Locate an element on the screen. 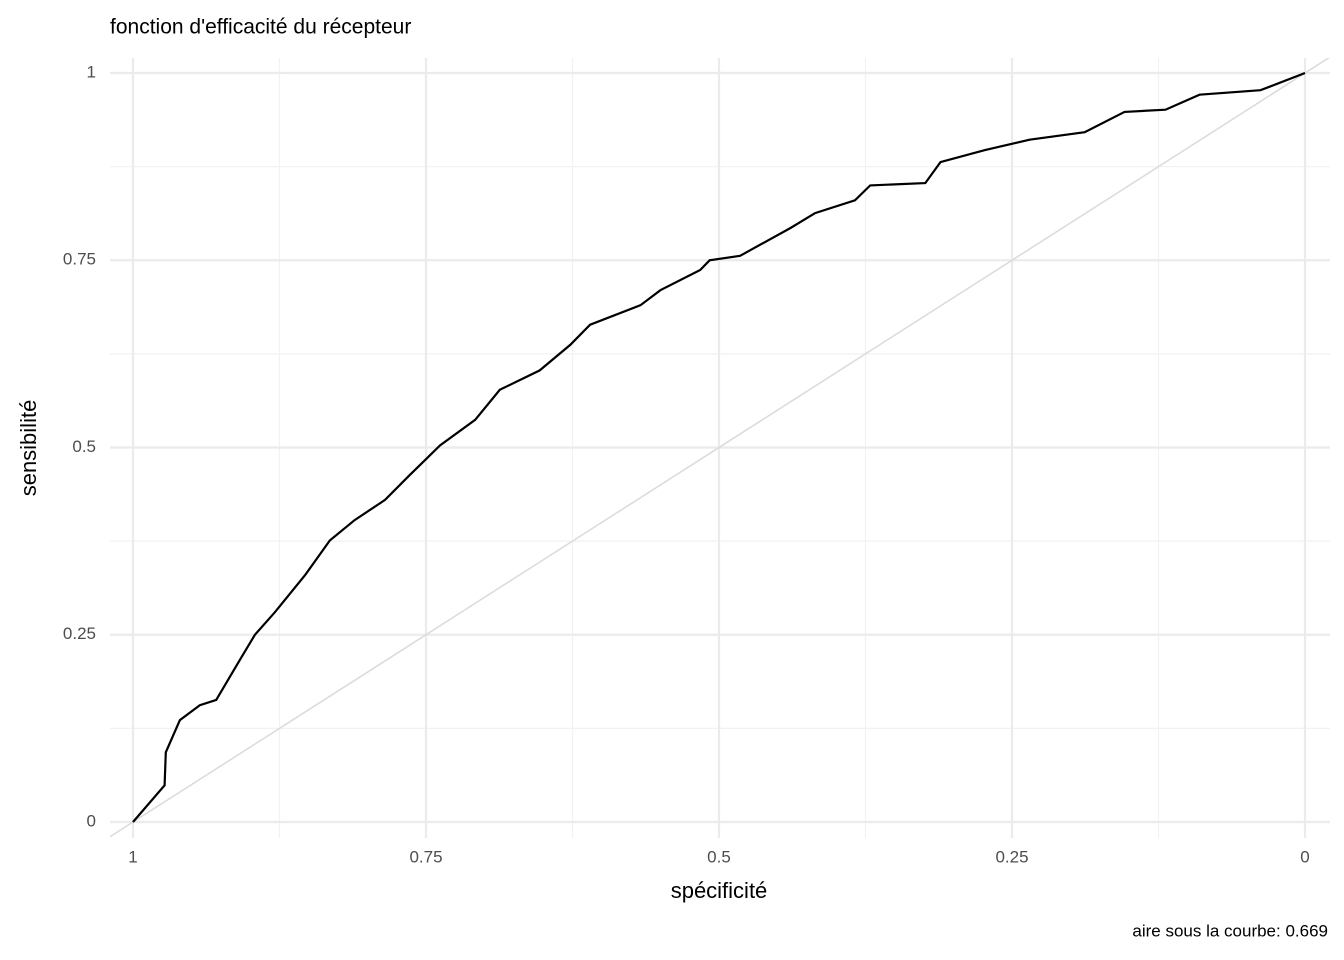  x-axis-label: spécificité is located at coordinates (719, 890).